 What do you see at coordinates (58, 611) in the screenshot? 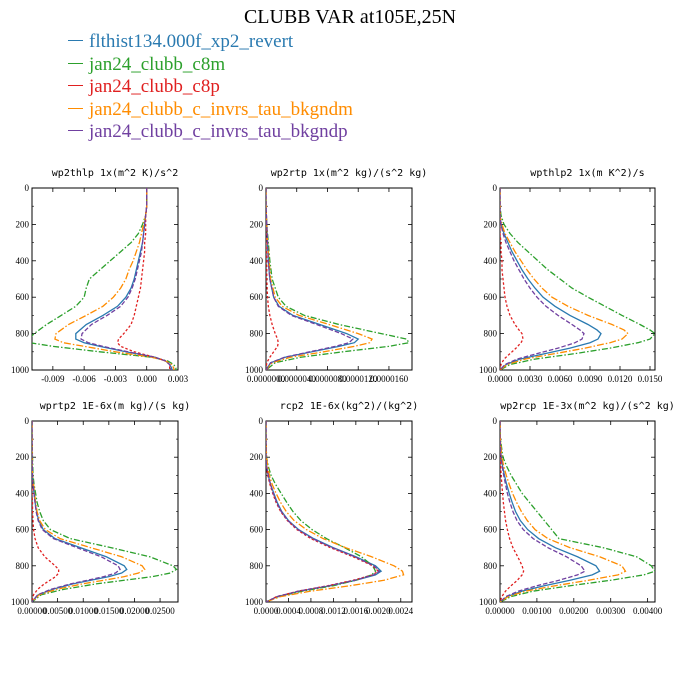
I see `x-tick-label: 0.00500` at bounding box center [58, 611].